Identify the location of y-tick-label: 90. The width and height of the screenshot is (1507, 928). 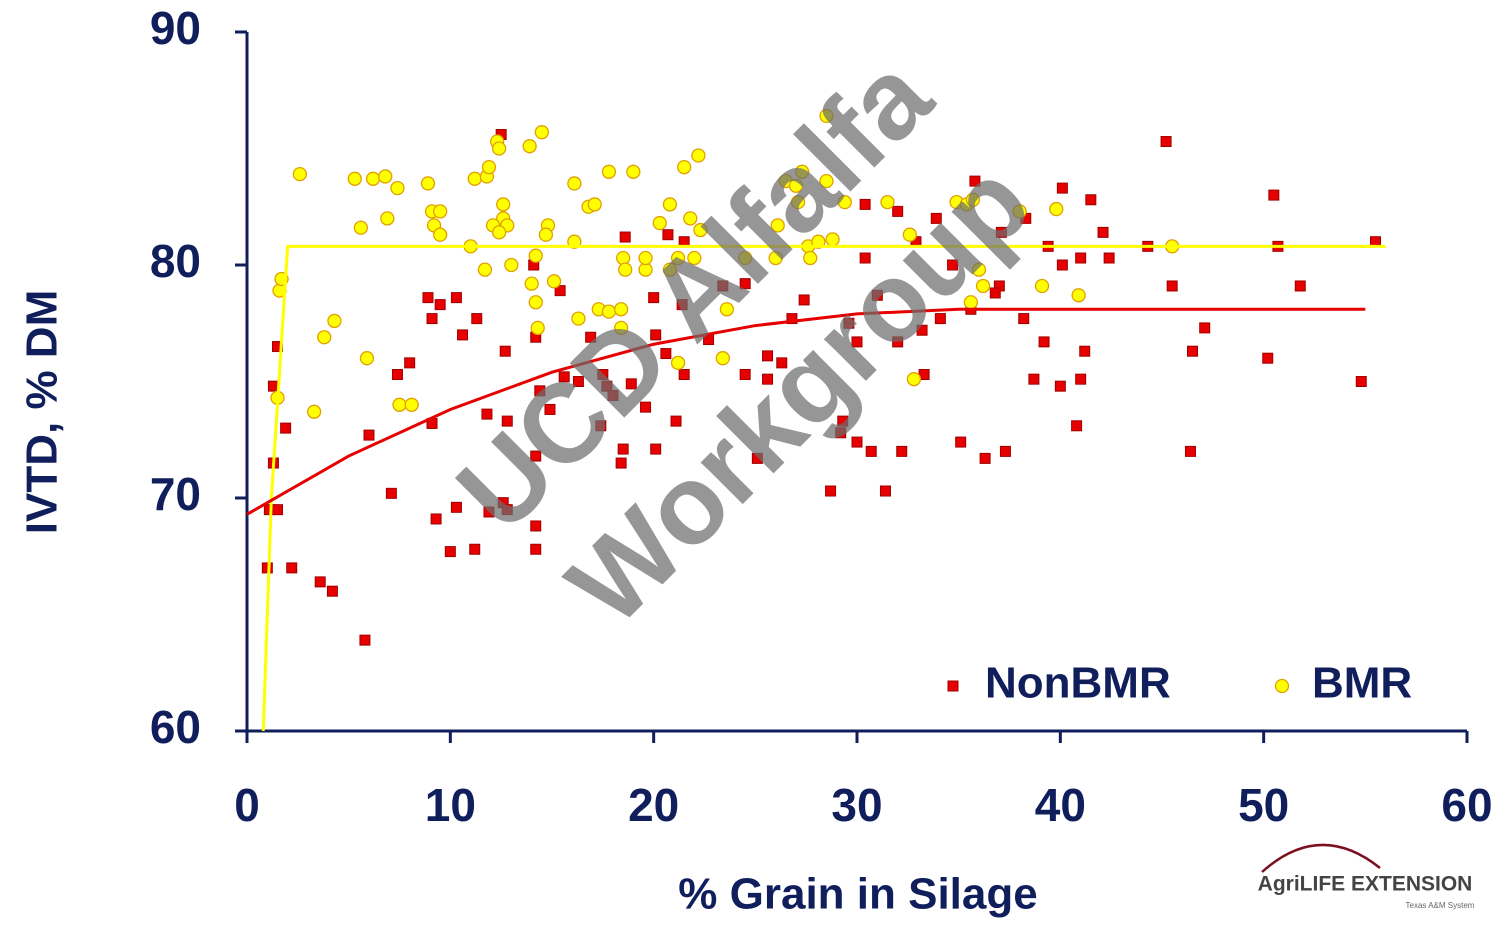
(175, 28).